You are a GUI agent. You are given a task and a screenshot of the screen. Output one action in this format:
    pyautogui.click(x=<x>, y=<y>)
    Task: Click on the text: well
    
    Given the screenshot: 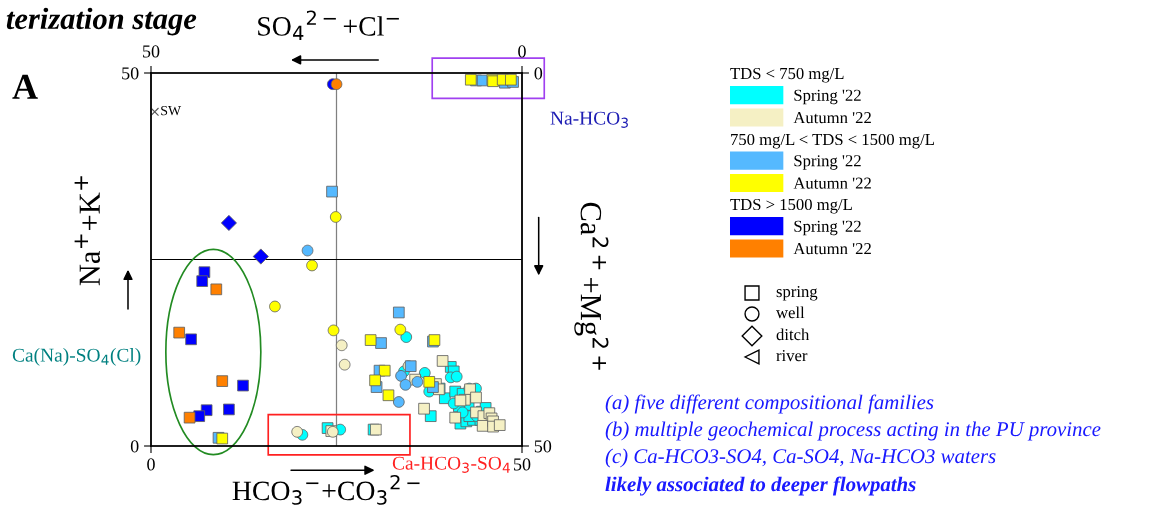 What is the action you would take?
    pyautogui.click(x=790, y=312)
    